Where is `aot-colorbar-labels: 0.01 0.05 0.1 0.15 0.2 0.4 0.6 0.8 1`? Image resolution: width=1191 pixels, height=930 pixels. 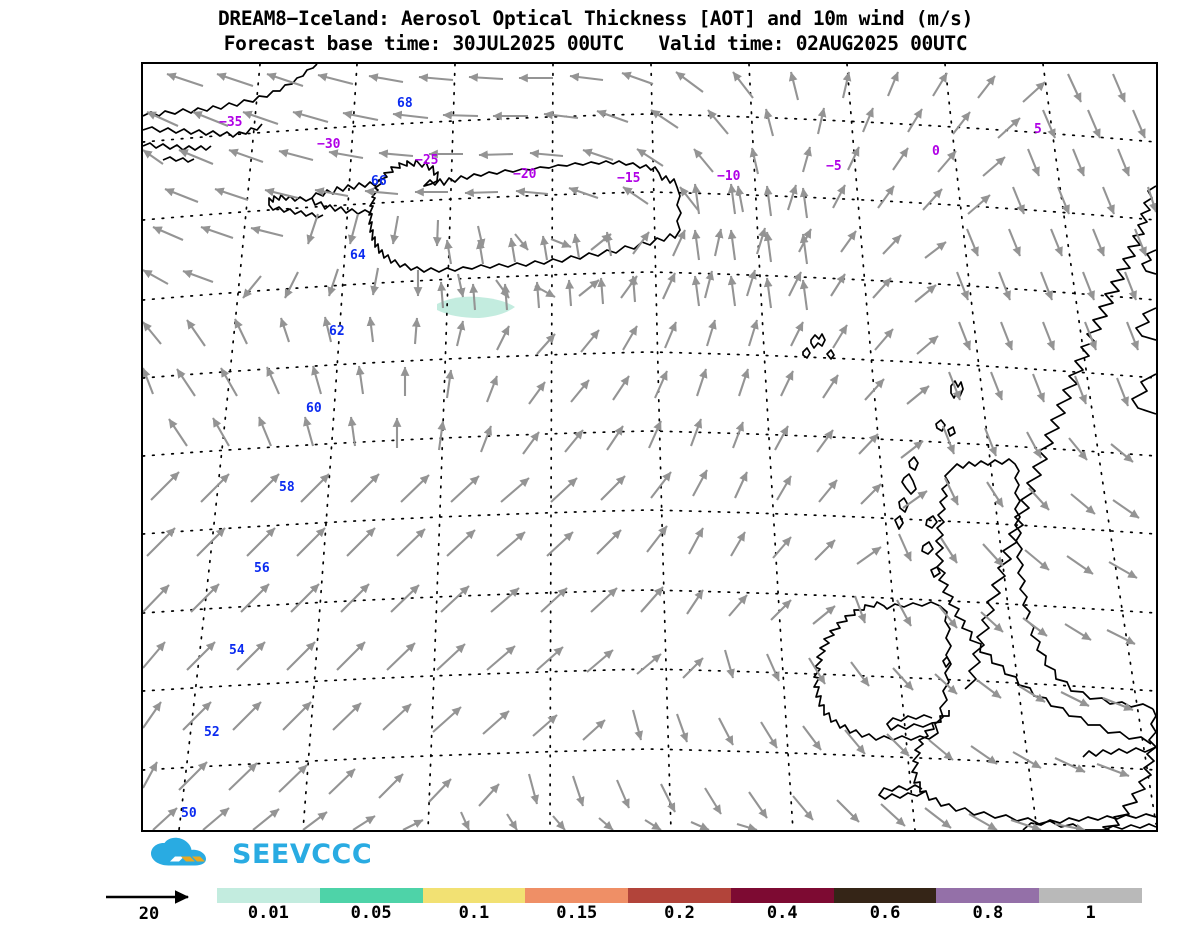 aot-colorbar-labels: 0.01 0.05 0.1 0.15 0.2 0.4 0.6 0.8 1 is located at coordinates (679, 915).